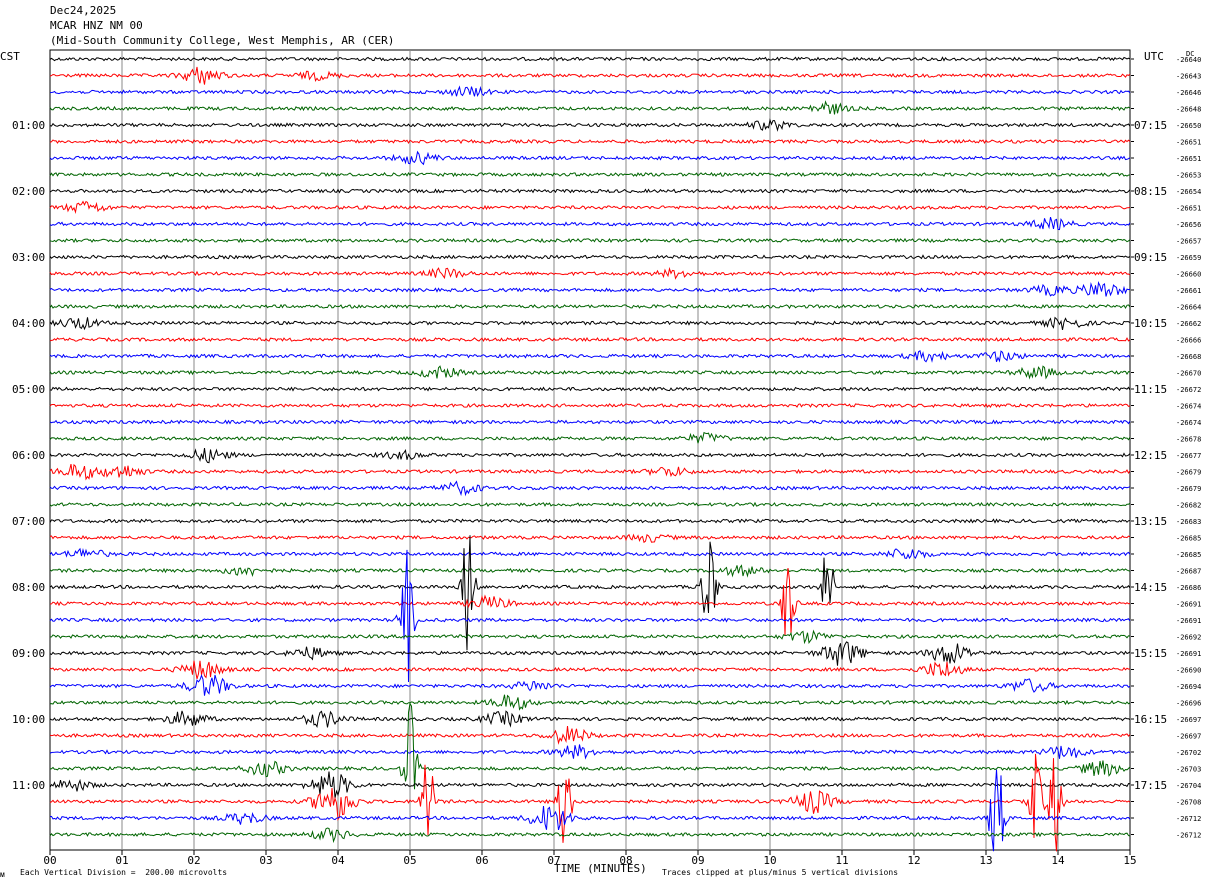 The height and width of the screenshot is (886, 1210). What do you see at coordinates (1188, 341) in the screenshot?
I see `dc-offset-label: -26666` at bounding box center [1188, 341].